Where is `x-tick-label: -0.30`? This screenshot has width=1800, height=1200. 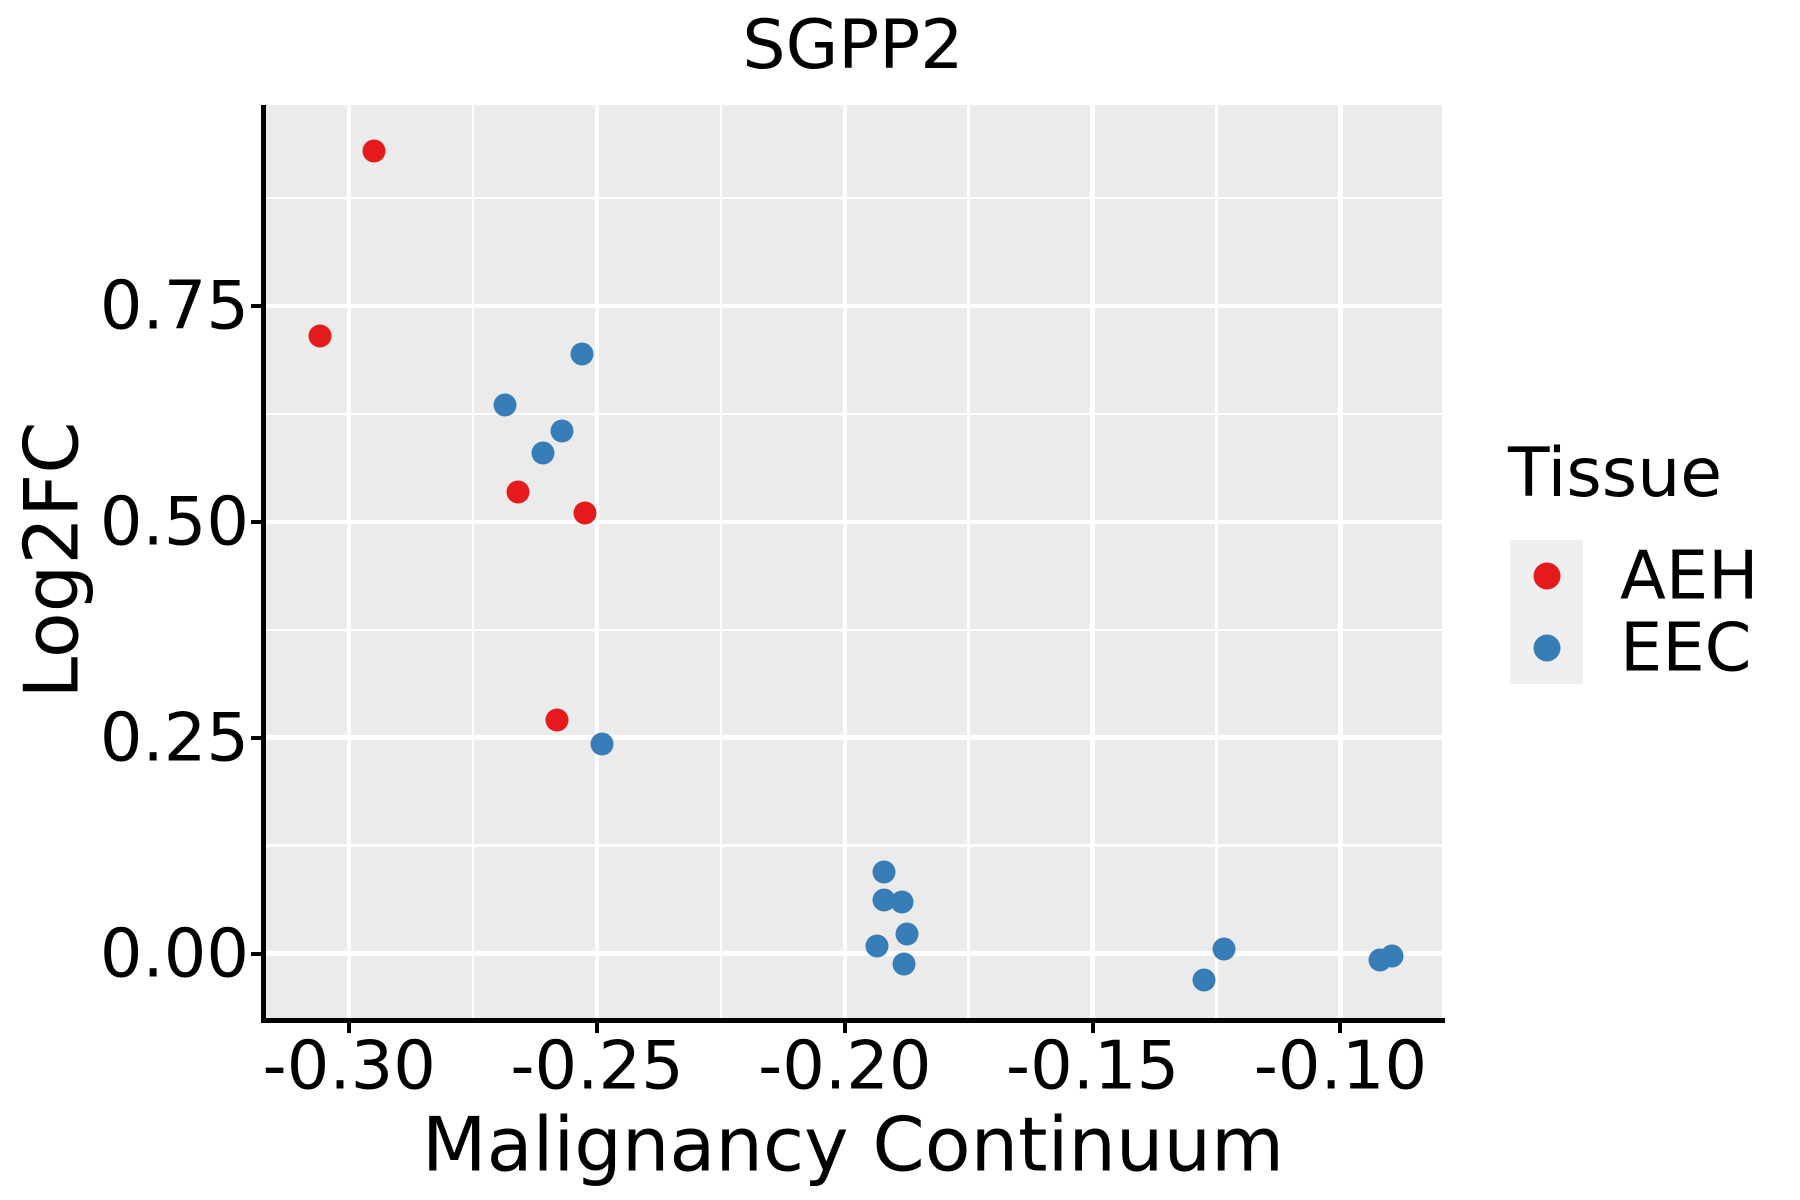 x-tick-label: -0.30 is located at coordinates (349, 1065).